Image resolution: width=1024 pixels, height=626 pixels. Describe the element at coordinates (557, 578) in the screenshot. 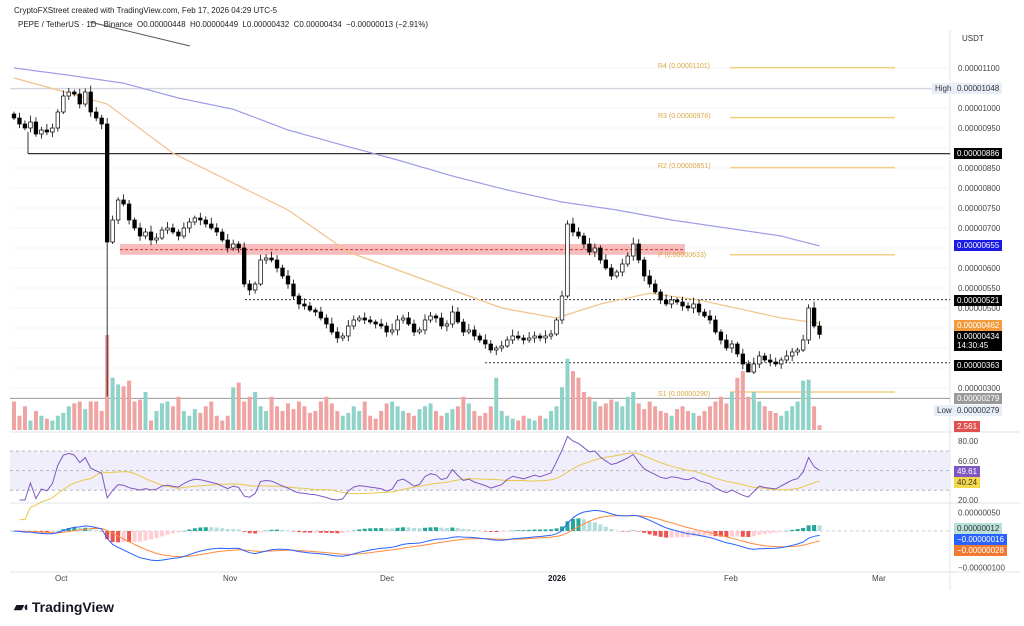

I see `time-tick-2026: 2026` at that location.